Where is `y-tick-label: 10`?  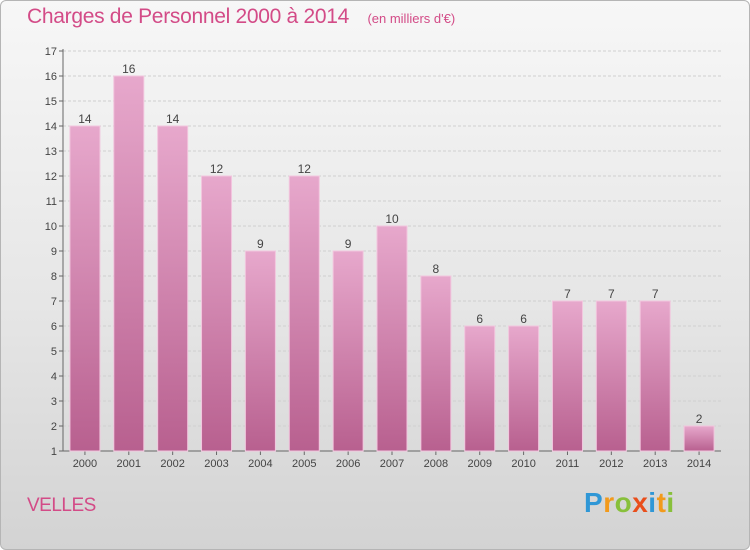 y-tick-label: 10 is located at coordinates (51, 227).